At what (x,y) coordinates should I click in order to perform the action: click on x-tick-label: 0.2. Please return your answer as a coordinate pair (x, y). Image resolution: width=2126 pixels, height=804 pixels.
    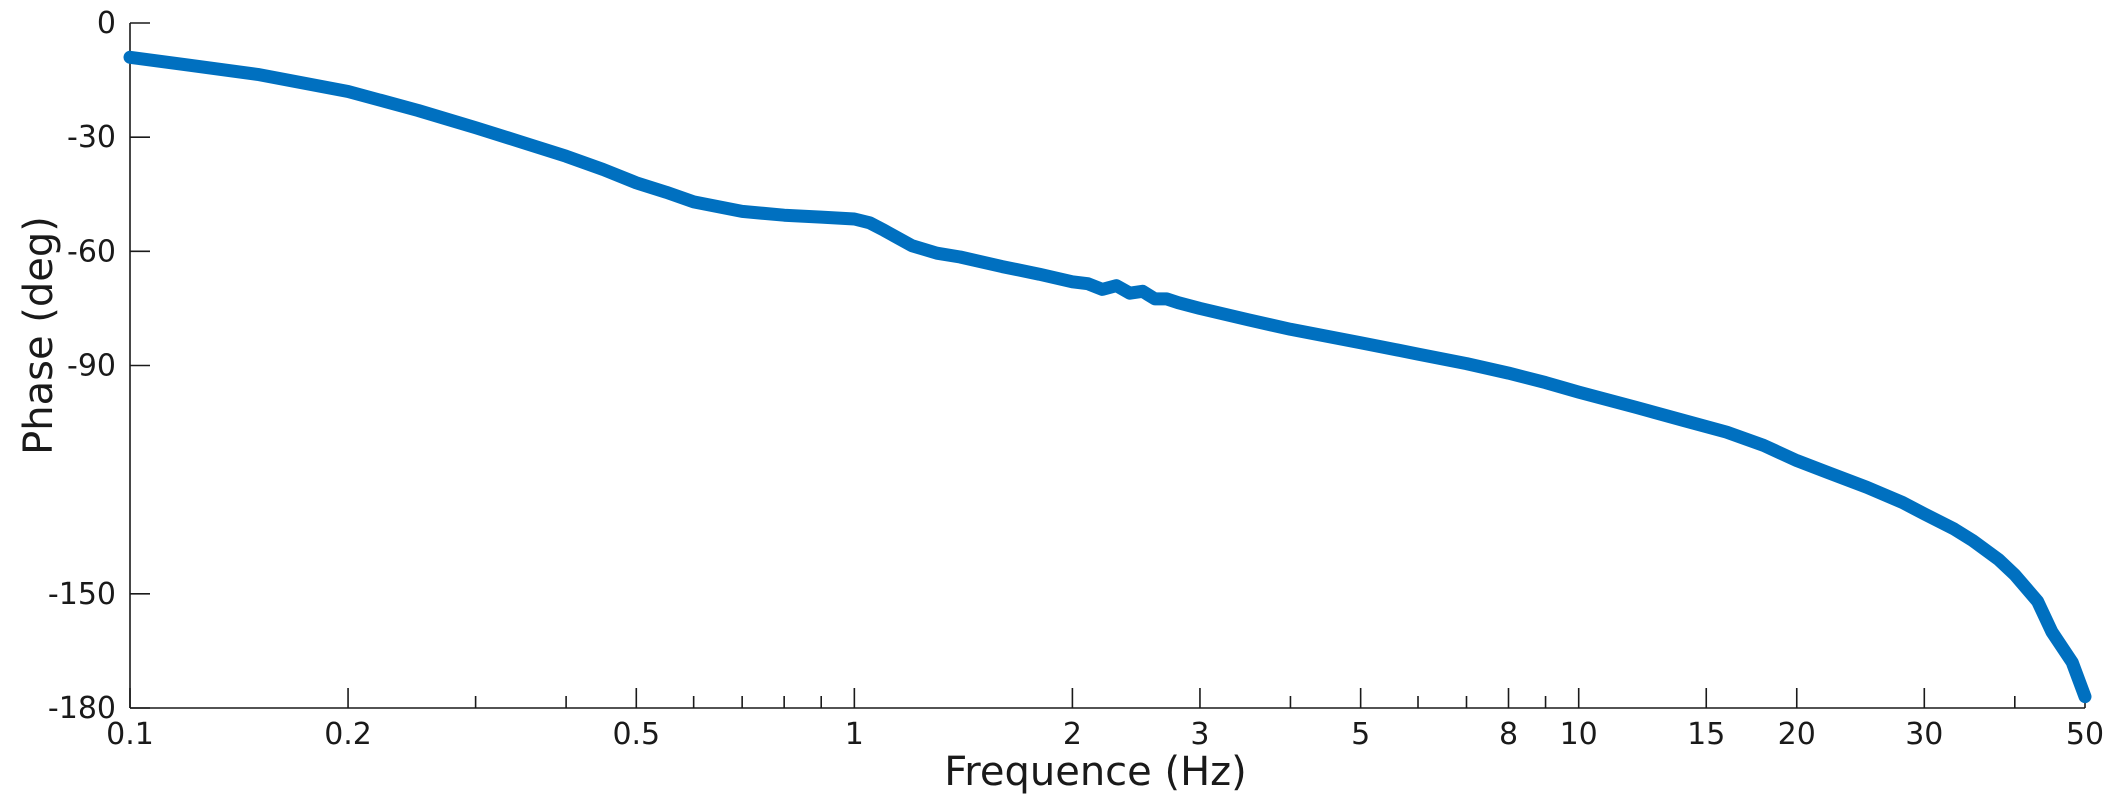
    Looking at the image, I should click on (348, 734).